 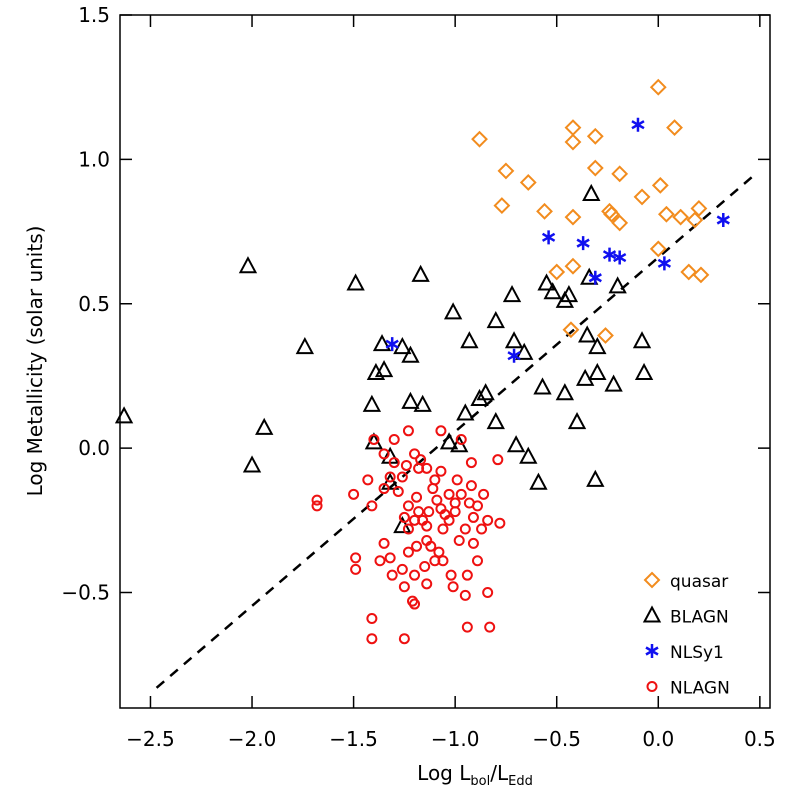 I want to click on y-tick-label: 1.0, so click(x=94, y=159).